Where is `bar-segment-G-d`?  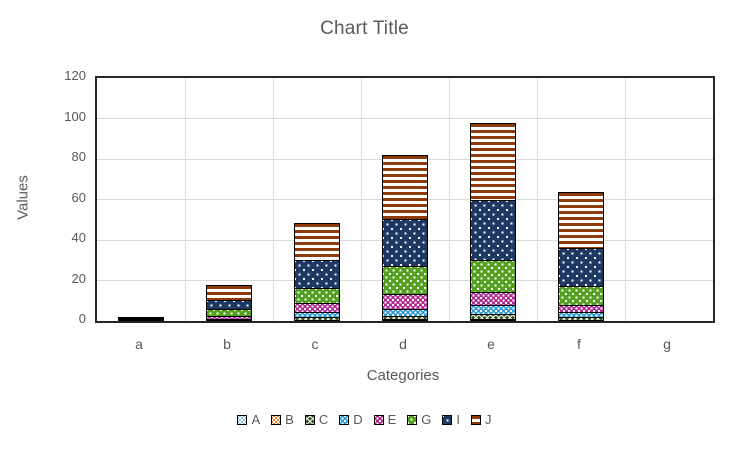 bar-segment-G-d is located at coordinates (405, 280).